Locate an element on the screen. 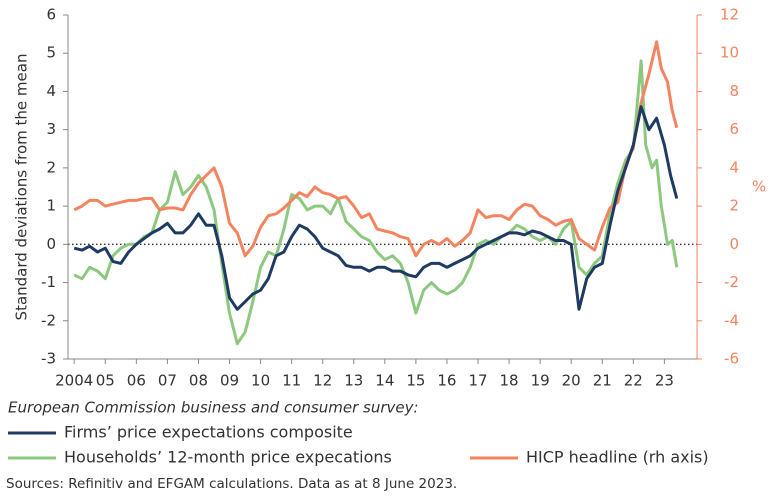 This screenshot has height=503, width=776. y2-tick-label: -6 is located at coordinates (731, 359).